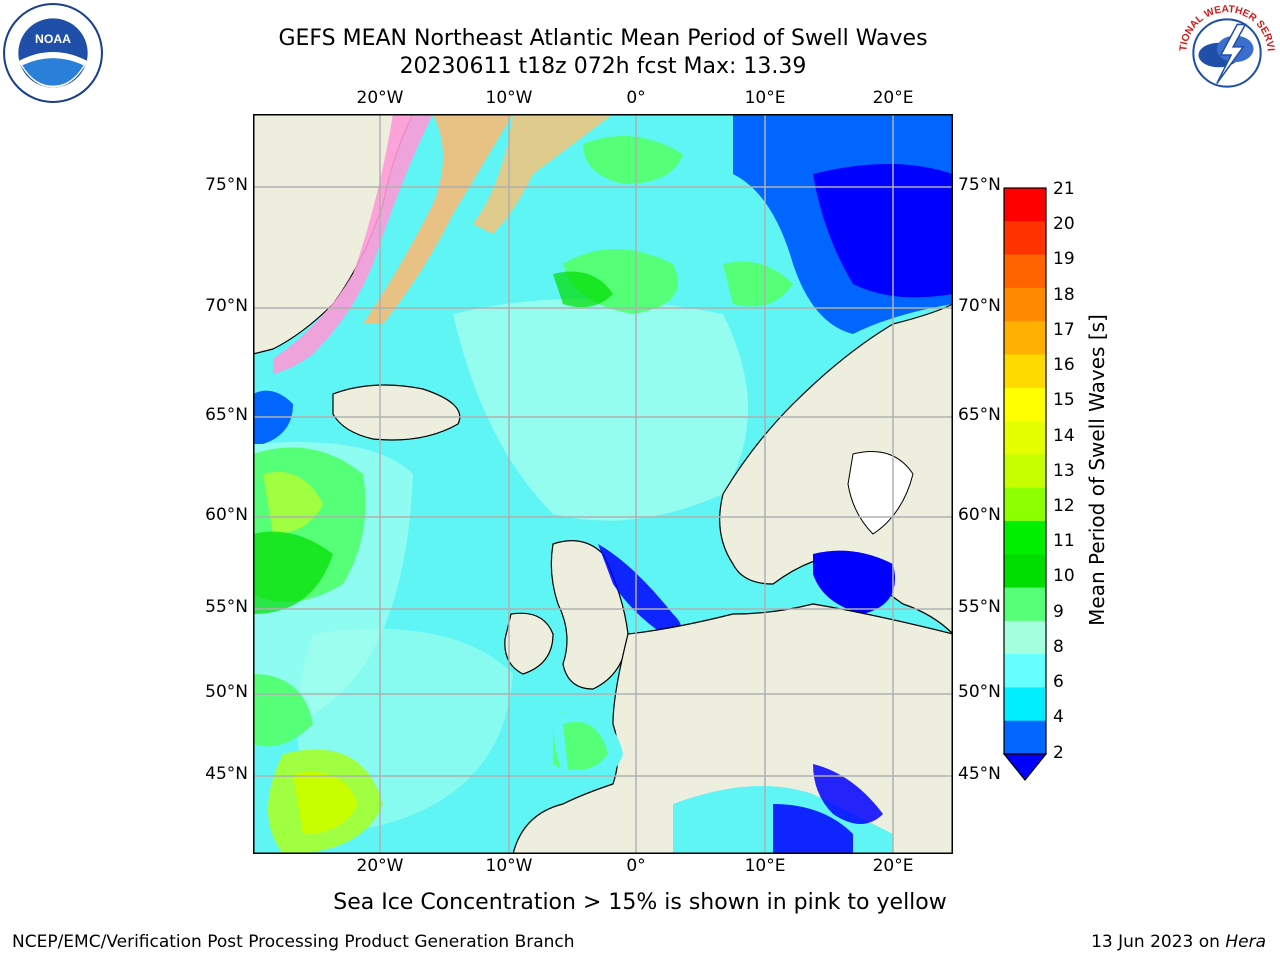  I want to click on lat-label-left: 60°N, so click(226, 515).